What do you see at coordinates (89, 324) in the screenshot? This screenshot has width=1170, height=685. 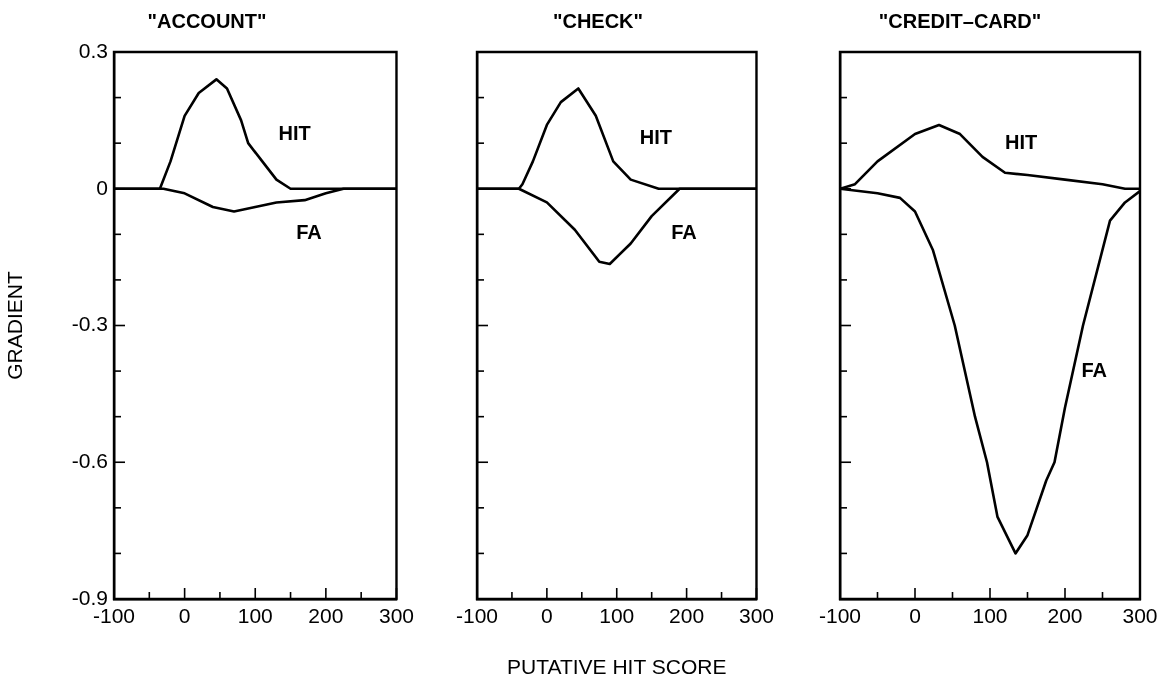 I see `y-tick-label: -0.3` at bounding box center [89, 324].